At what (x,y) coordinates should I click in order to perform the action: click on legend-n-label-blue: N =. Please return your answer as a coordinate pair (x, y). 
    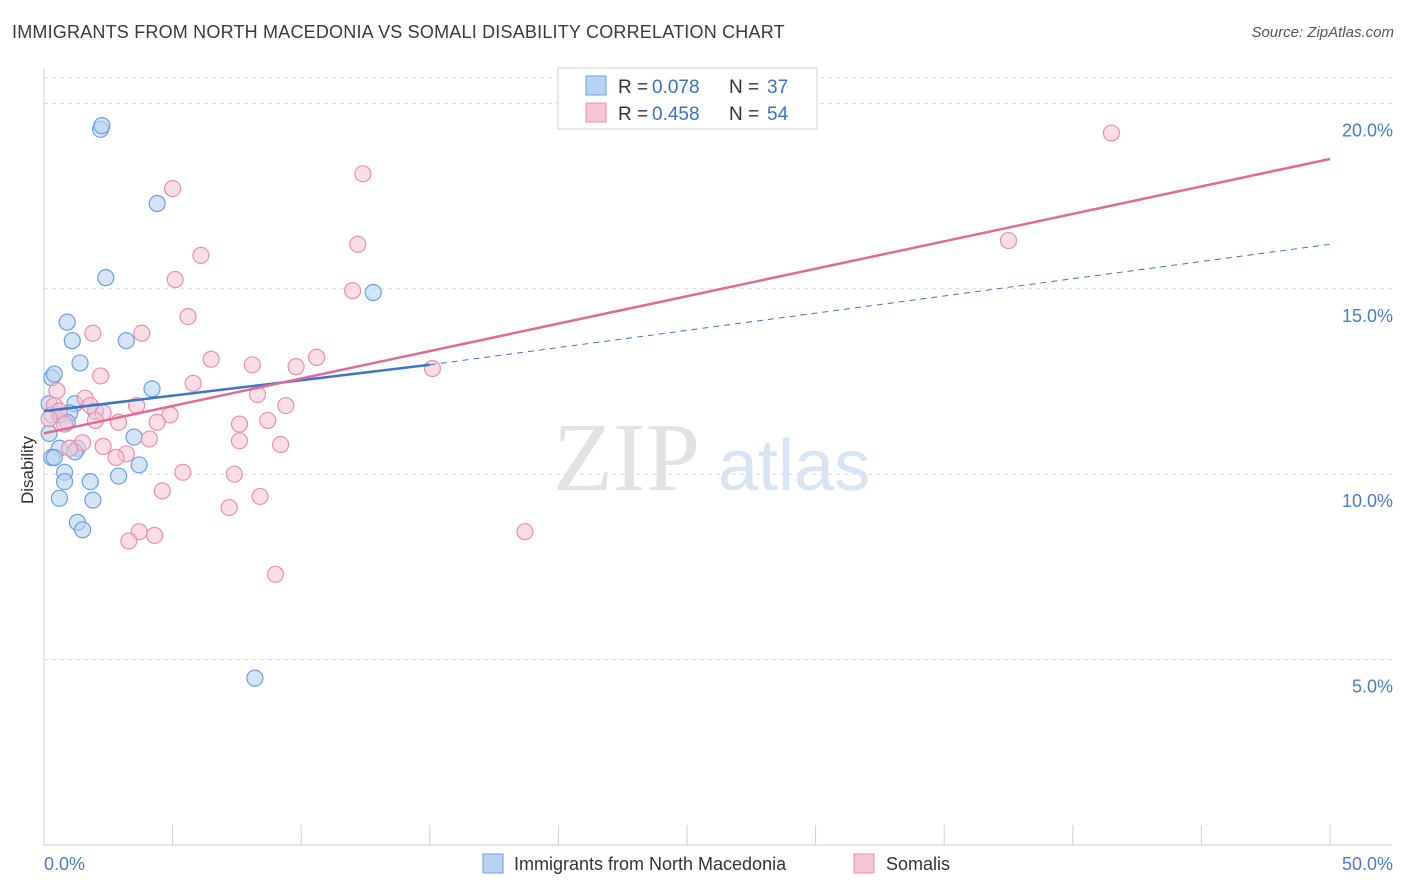
    Looking at the image, I should click on (744, 87).